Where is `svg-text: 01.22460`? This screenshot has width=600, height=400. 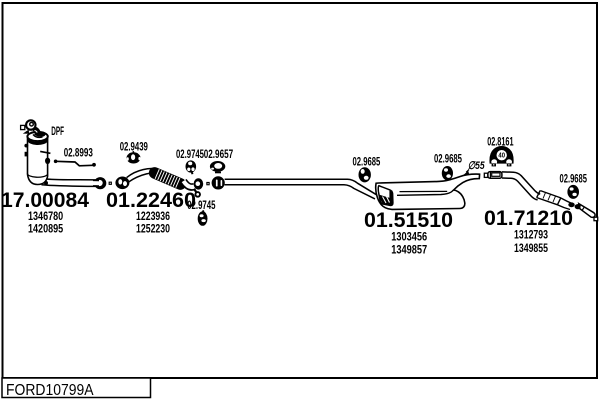 svg-text: 01.22460 is located at coordinates (151, 200).